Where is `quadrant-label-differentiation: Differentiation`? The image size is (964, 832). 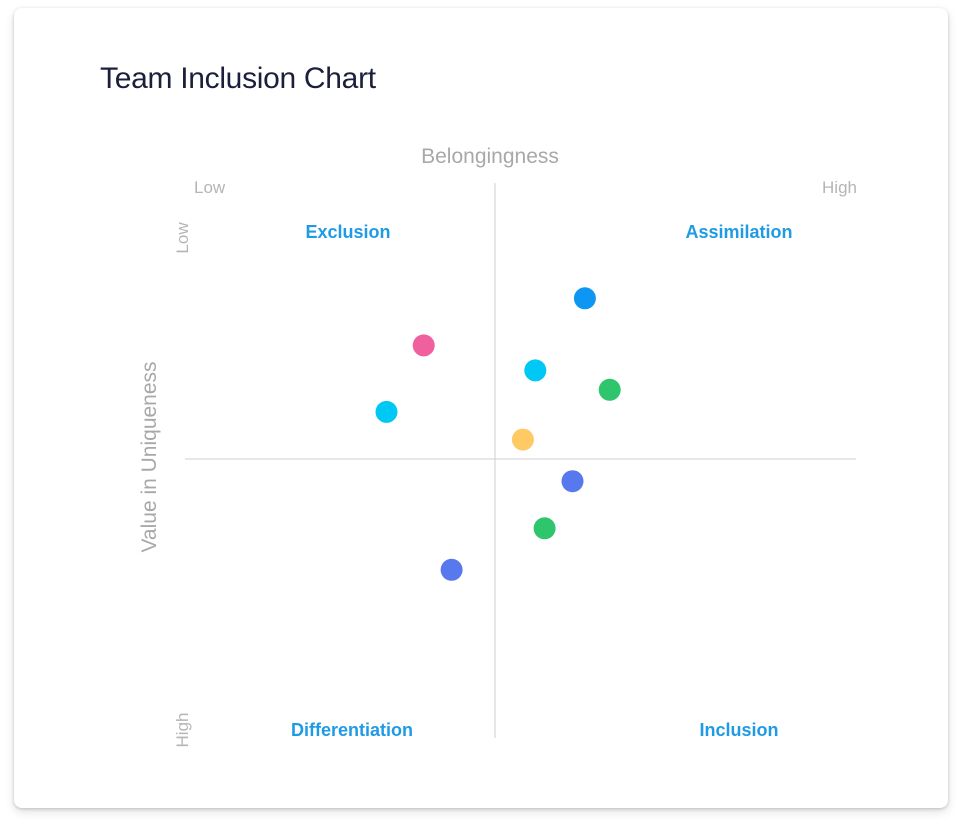
quadrant-label-differentiation: Differentiation is located at coordinates (352, 730).